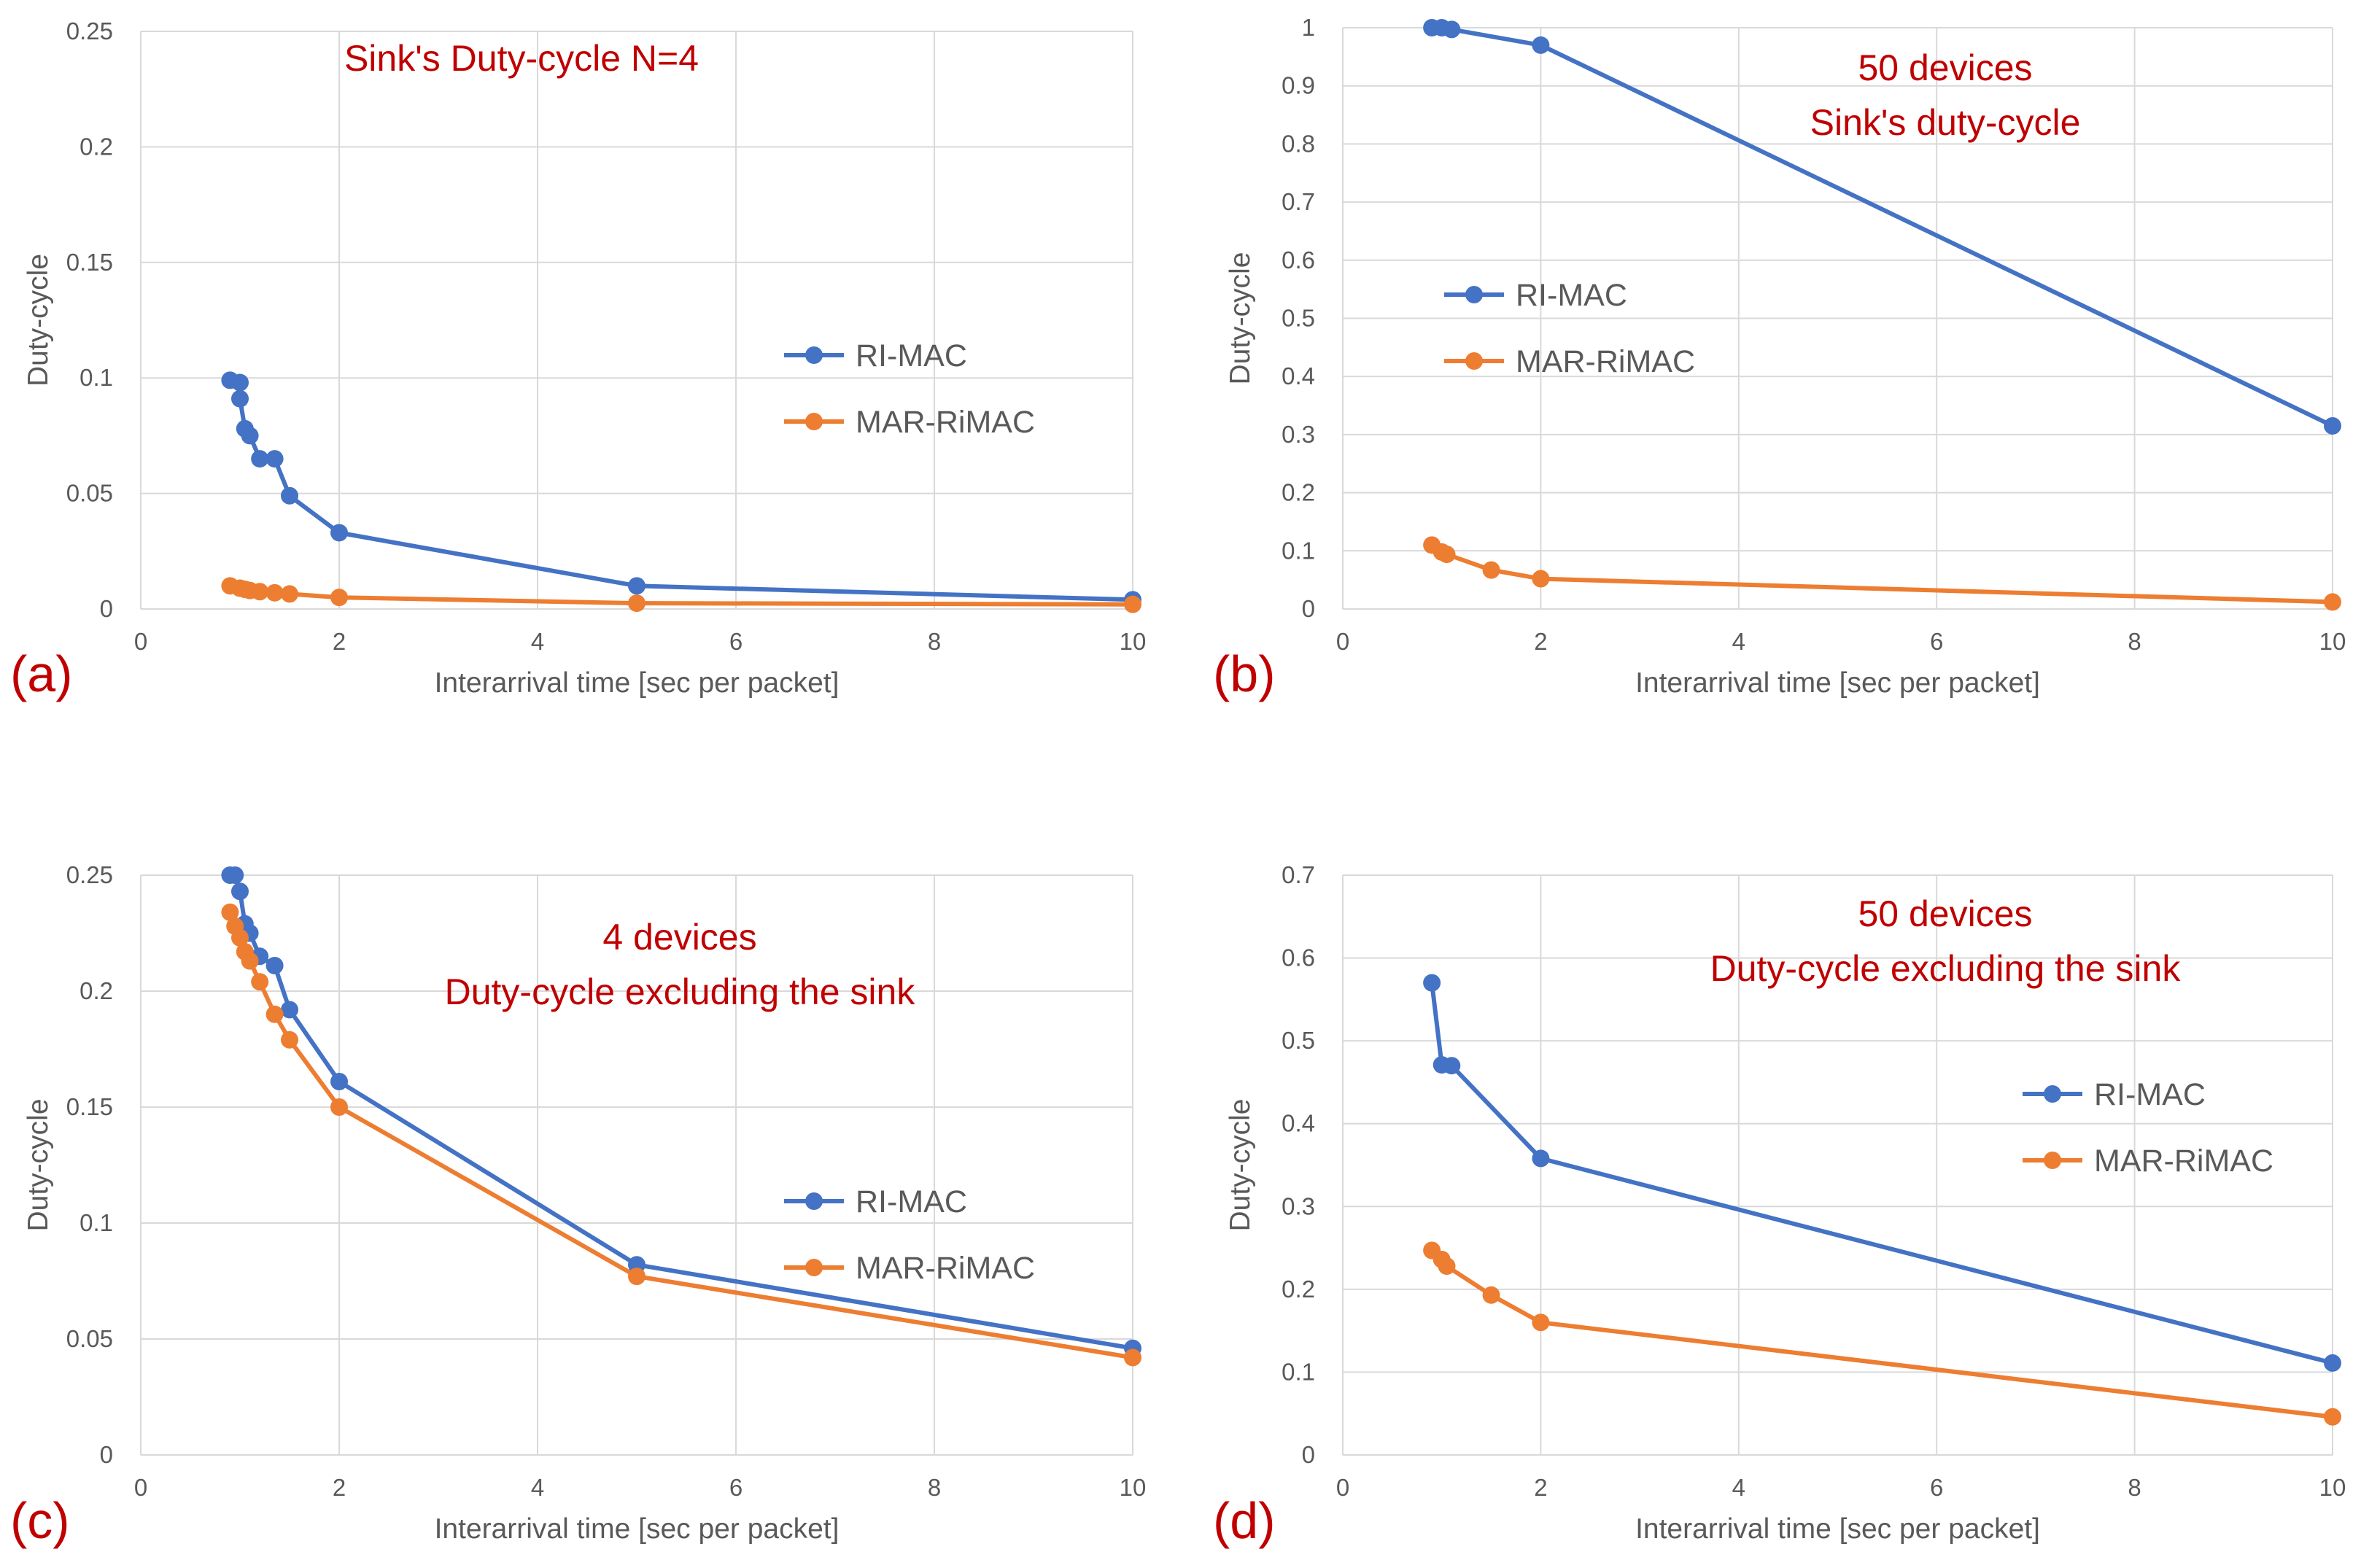 The image size is (2361, 1568). What do you see at coordinates (40, 1520) in the screenshot?
I see `panel-label: (c)` at bounding box center [40, 1520].